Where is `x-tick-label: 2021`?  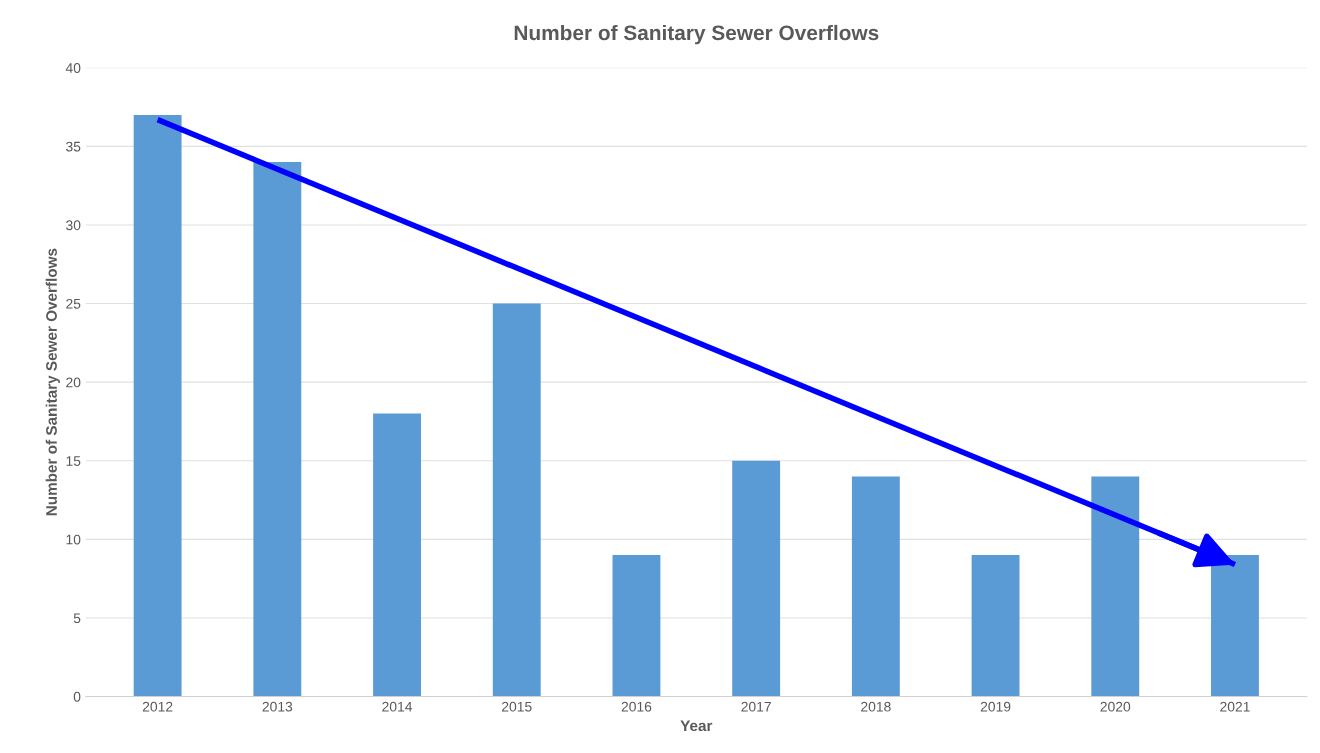
x-tick-label: 2021 is located at coordinates (1235, 706).